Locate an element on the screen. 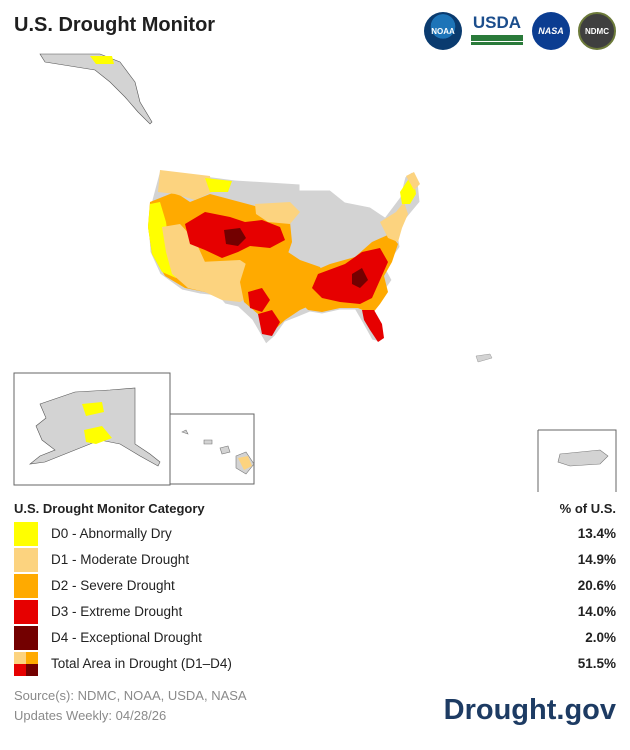 This screenshot has height=750, width=630. legend-label: D1 - Moderate Drought is located at coordinates (120, 559).